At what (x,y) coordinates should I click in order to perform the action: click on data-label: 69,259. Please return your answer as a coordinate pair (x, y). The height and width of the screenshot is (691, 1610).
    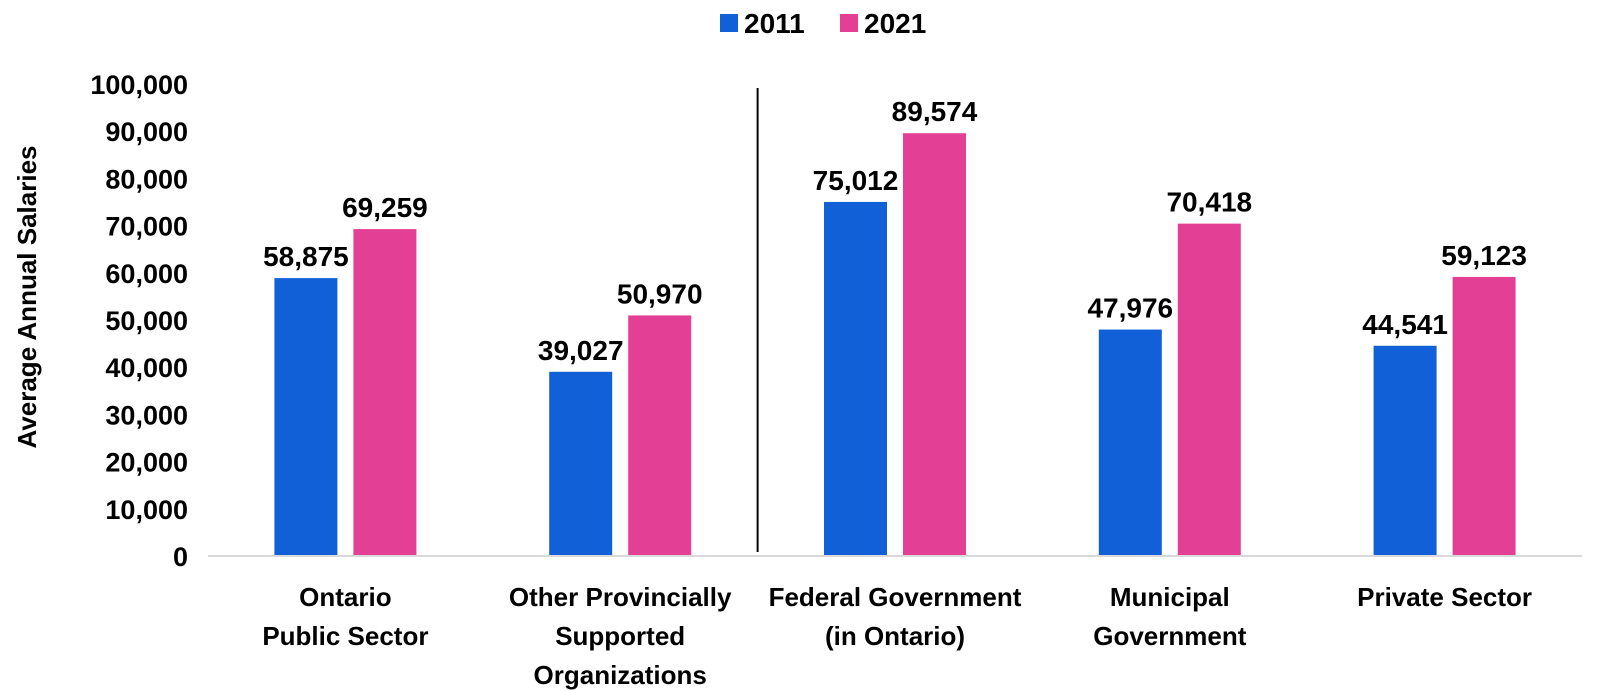
    Looking at the image, I should click on (385, 207).